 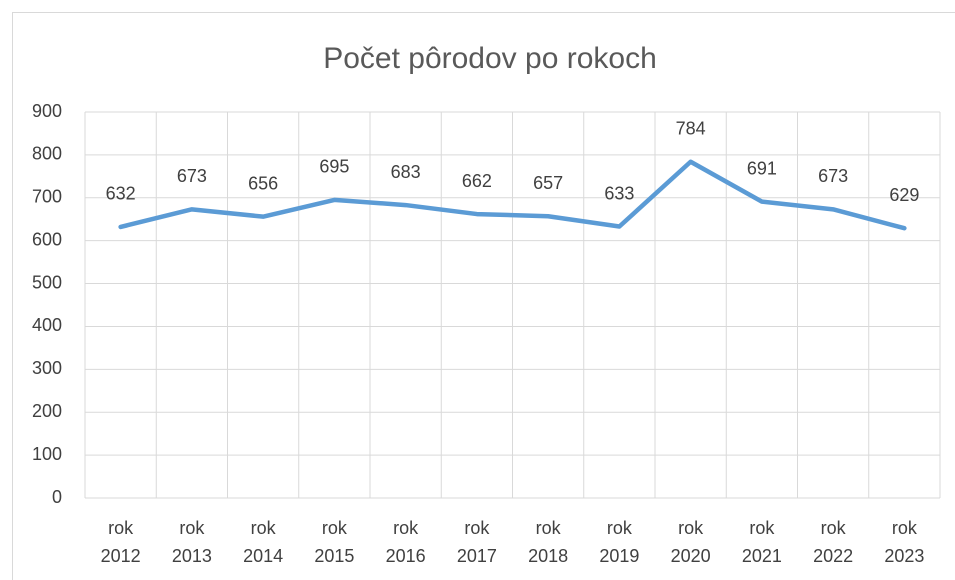 I want to click on x-tick-label: rok 2023, so click(x=904, y=542).